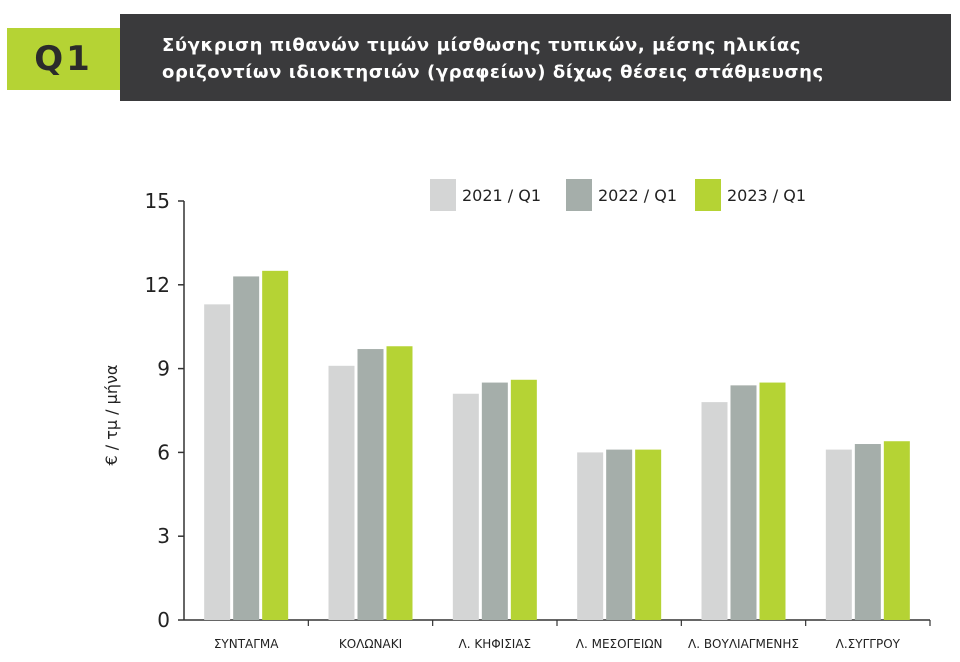  I want to click on y-tick-label: 12, so click(157, 285).